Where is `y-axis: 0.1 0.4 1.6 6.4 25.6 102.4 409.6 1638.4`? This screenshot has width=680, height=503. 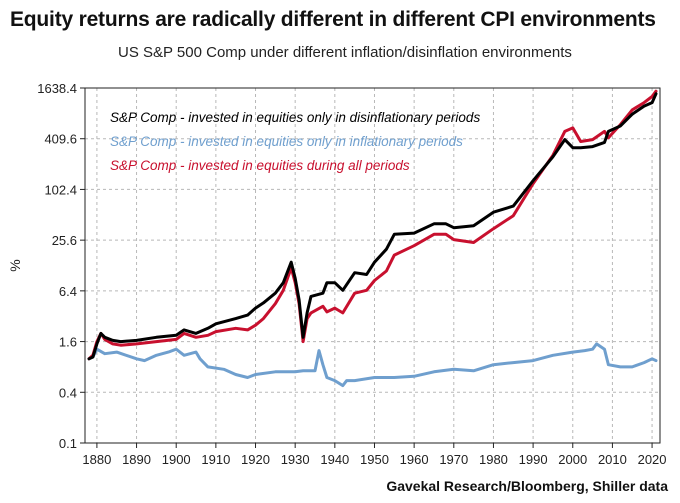
y-axis: 0.1 0.4 1.6 6.4 25.6 102.4 409.6 1638.4 is located at coordinates (61, 266).